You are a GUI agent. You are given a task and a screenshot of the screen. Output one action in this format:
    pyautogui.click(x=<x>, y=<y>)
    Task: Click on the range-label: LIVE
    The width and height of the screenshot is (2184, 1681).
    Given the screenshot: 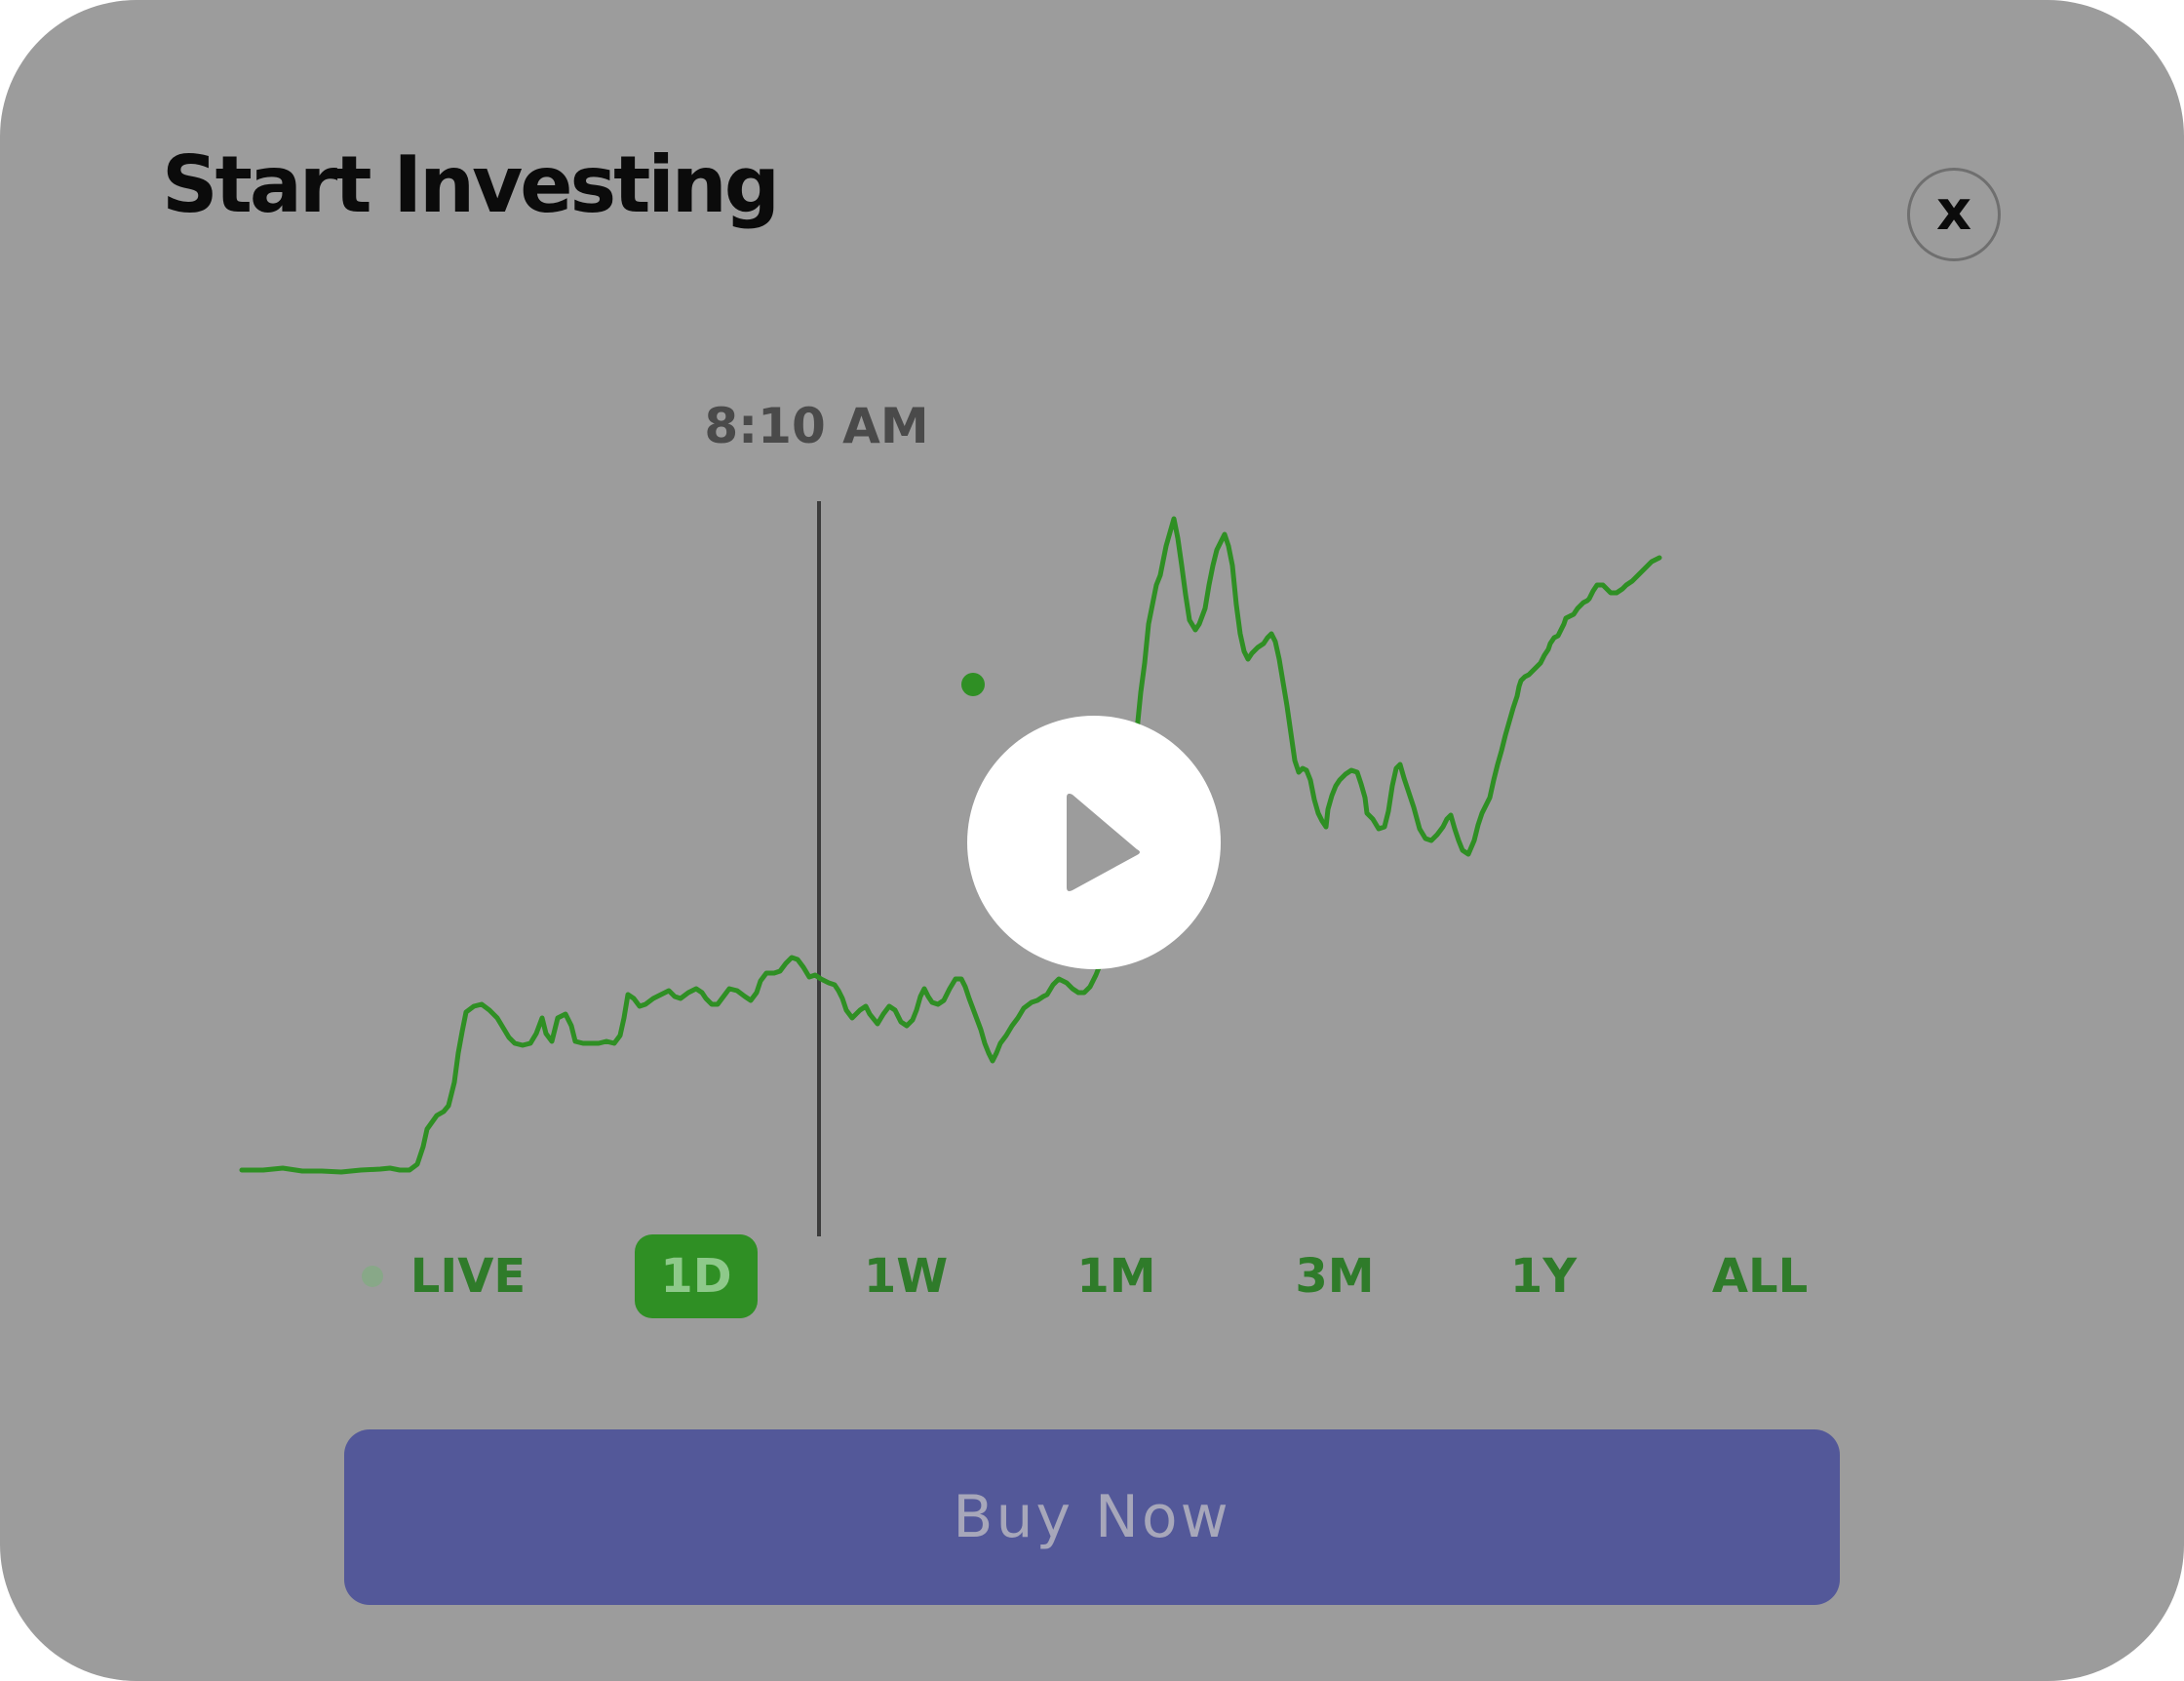 What is the action you would take?
    pyautogui.click(x=468, y=1276)
    